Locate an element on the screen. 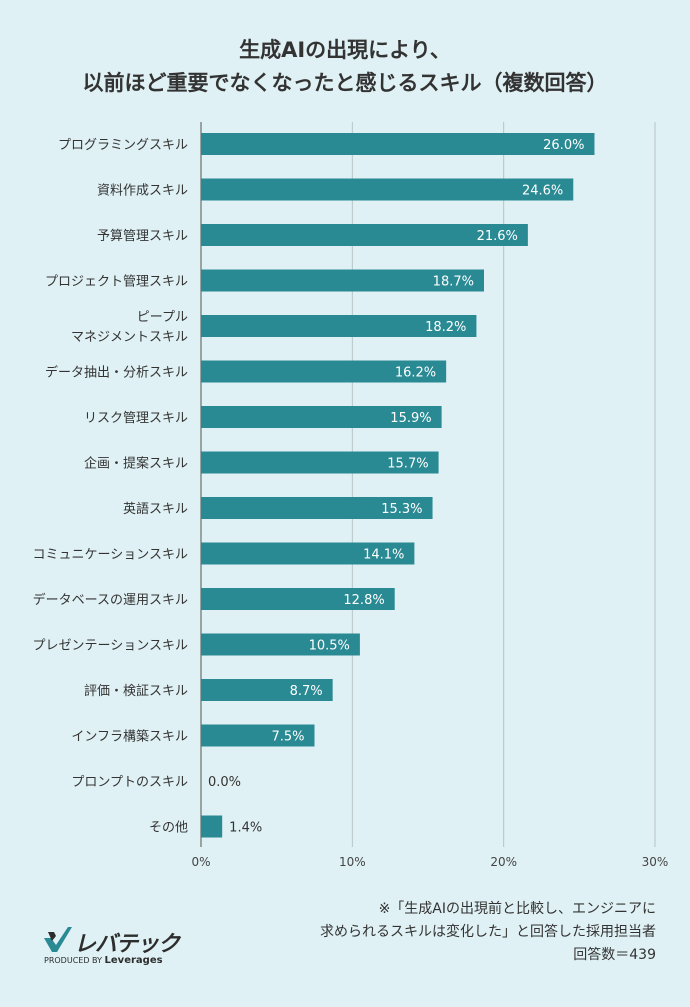  y-tick-label: リスク管理スキル is located at coordinates (136, 418).